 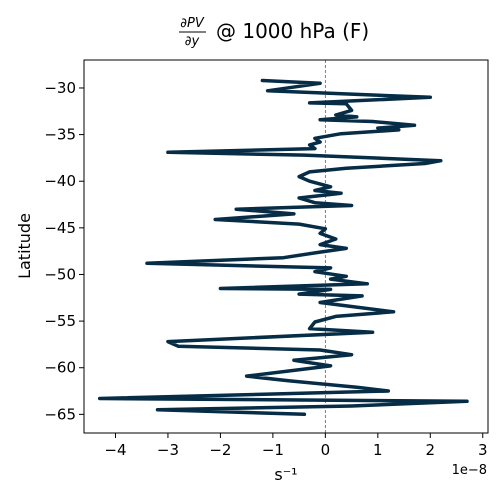 I want to click on x-tick-label: −4, so click(x=115, y=450).